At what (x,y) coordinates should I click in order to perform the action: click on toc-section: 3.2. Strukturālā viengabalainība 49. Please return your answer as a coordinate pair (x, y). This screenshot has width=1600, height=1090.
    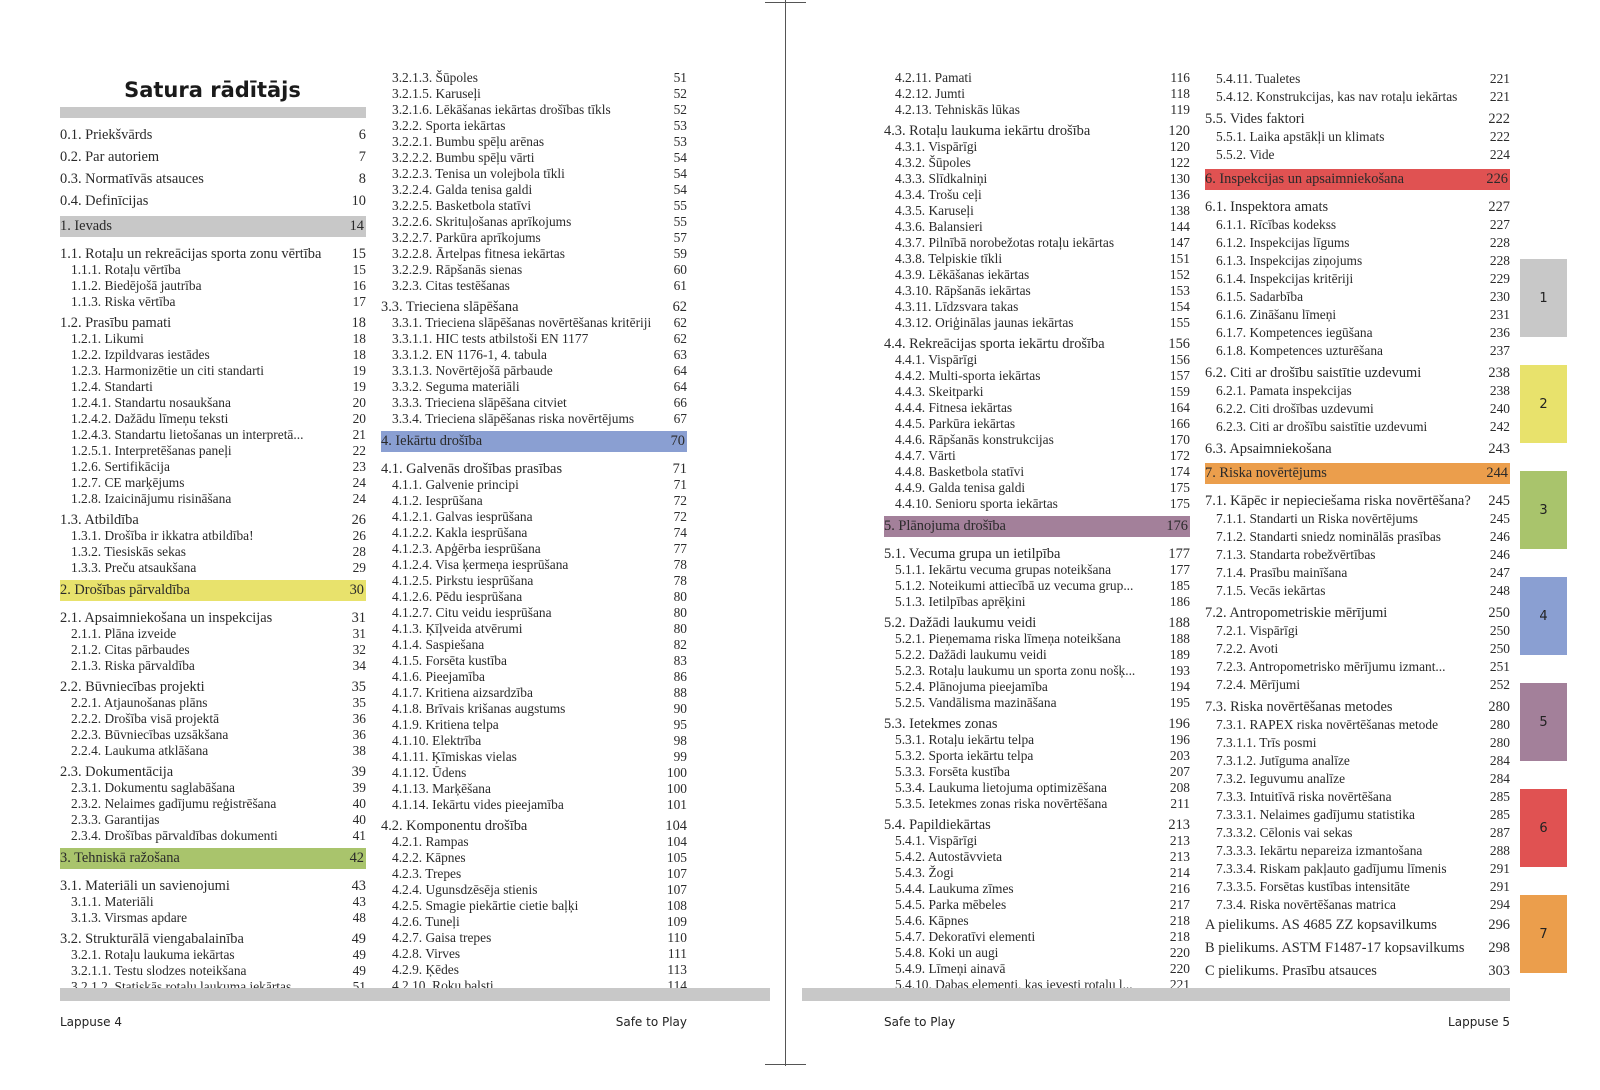
    Looking at the image, I should click on (213, 939).